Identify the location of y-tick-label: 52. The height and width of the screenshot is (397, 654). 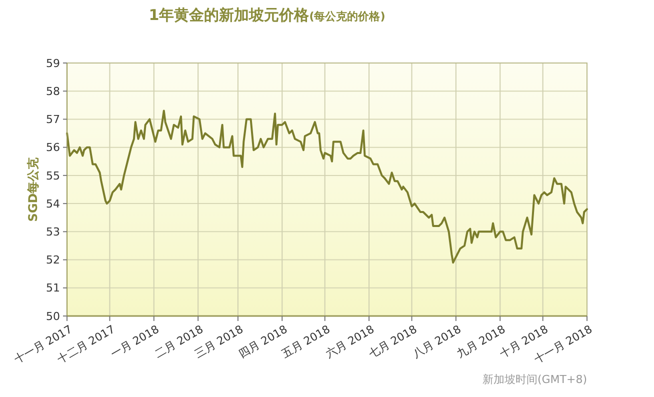
(53, 260).